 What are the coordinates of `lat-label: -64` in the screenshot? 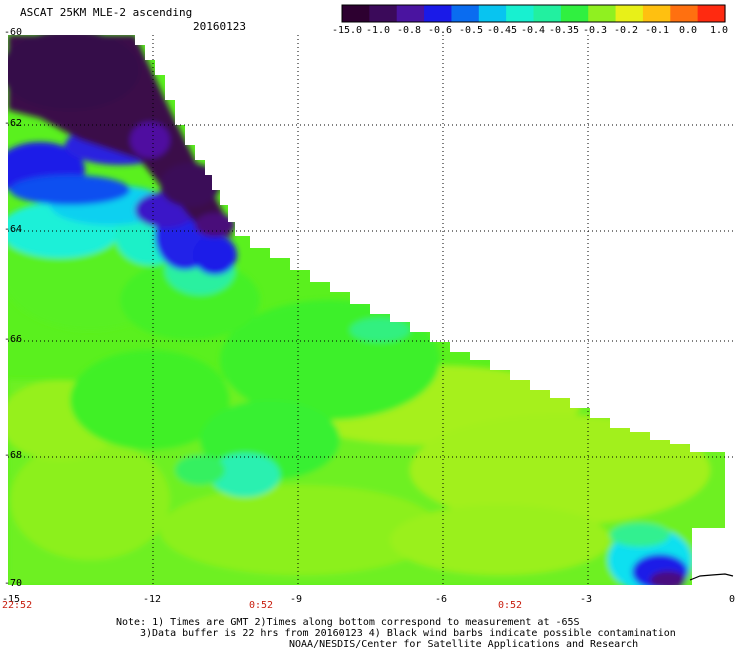 It's located at (13, 229).